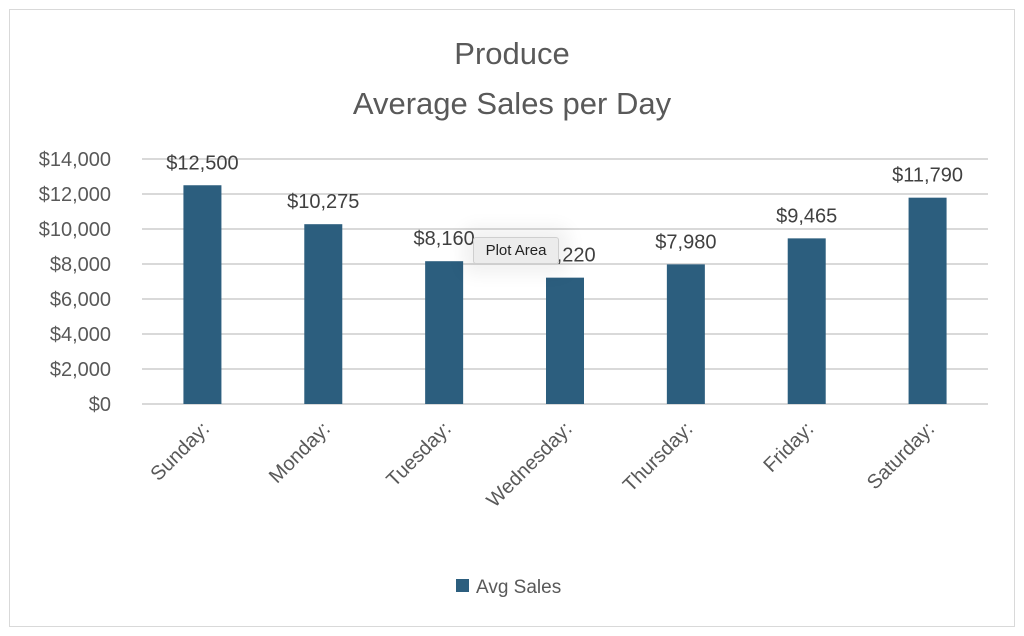 This screenshot has width=1024, height=636. What do you see at coordinates (180, 451) in the screenshot?
I see `x-tick-label: Sunday:` at bounding box center [180, 451].